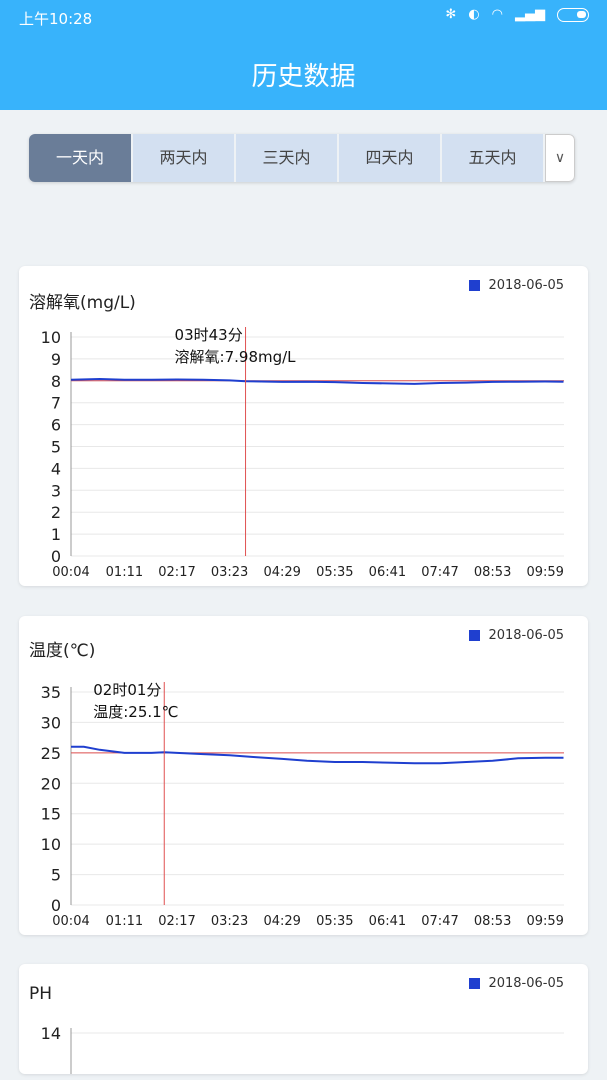 The height and width of the screenshot is (1080, 607). I want to click on chart-title: 溶解氧(mg/L), so click(82, 303).